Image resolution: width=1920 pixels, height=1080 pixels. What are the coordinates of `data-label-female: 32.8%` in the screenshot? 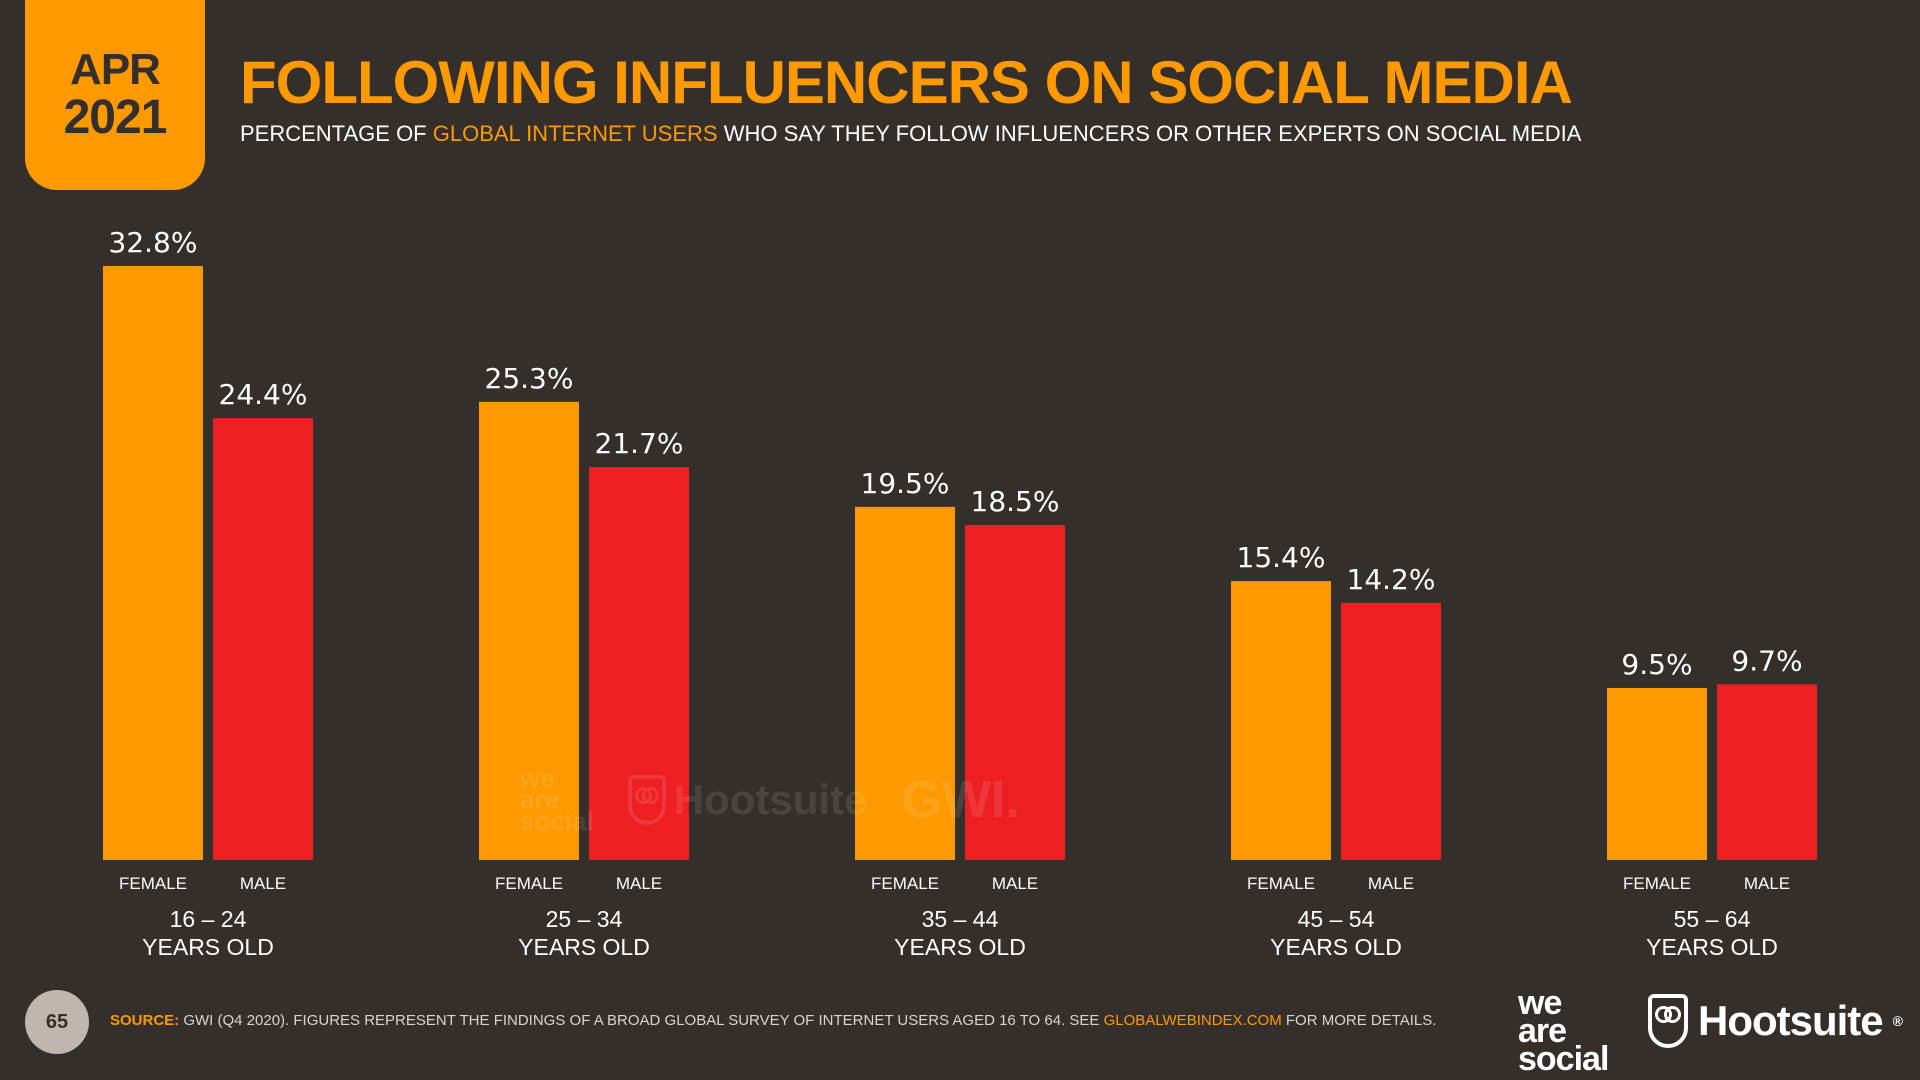 It's located at (153, 242).